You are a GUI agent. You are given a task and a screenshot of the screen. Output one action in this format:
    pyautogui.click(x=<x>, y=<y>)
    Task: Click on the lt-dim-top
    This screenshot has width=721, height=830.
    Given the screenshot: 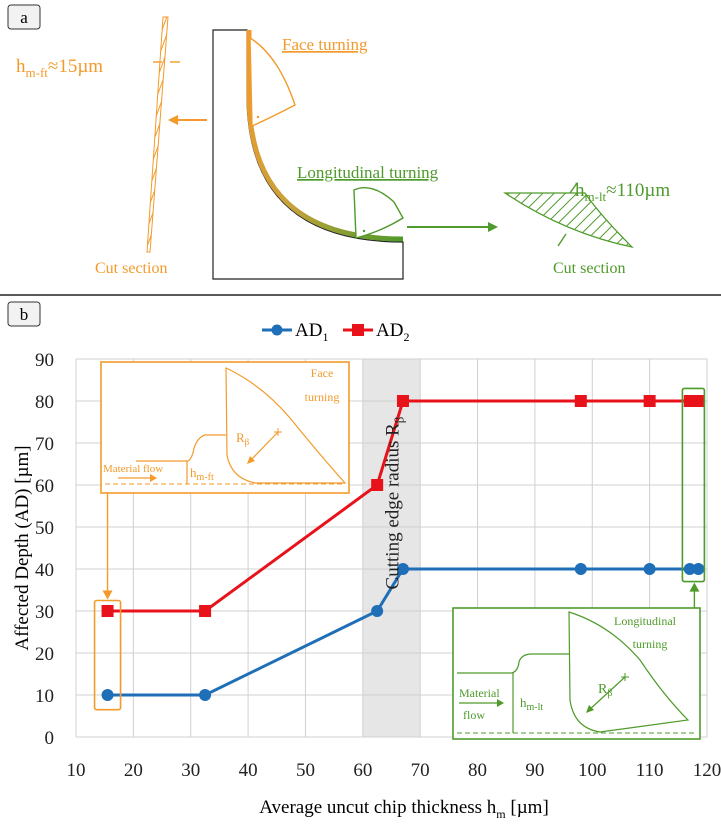 What is the action you would take?
    pyautogui.click(x=573, y=188)
    